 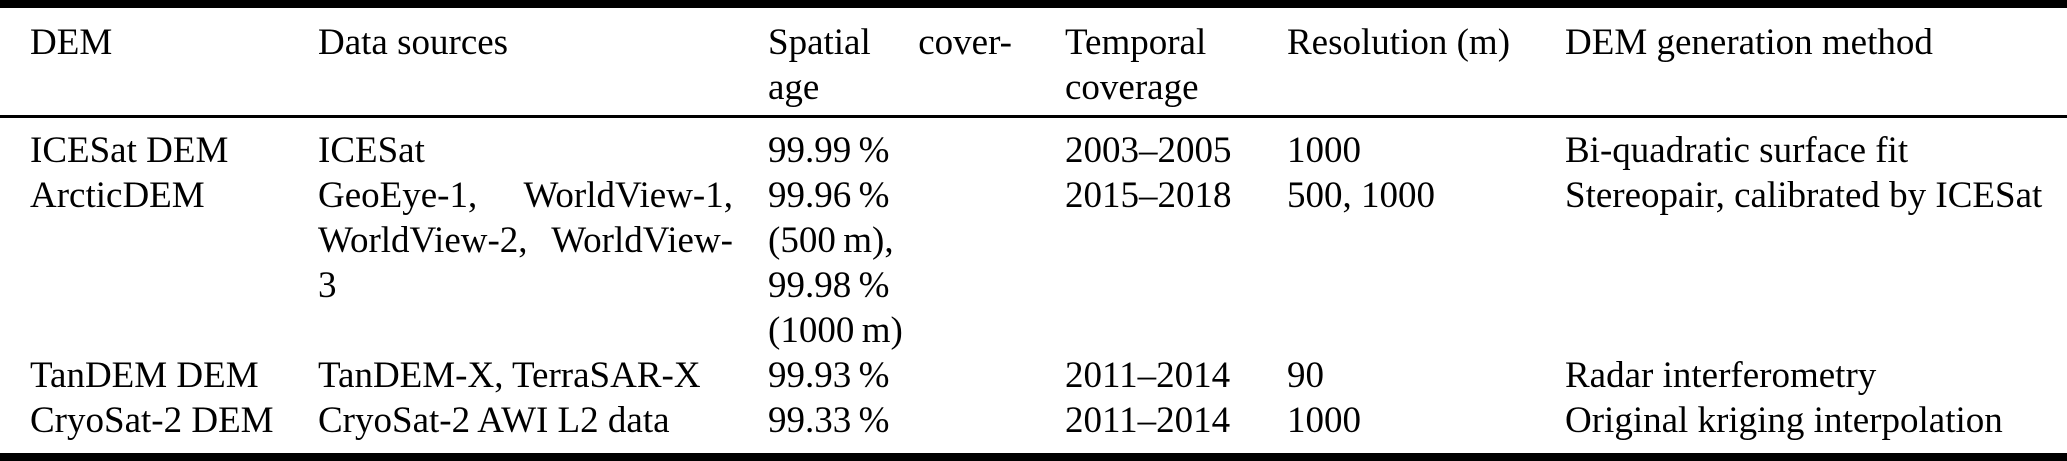 What do you see at coordinates (1721, 375) in the screenshot?
I see `method-value: Radar interferometry` at bounding box center [1721, 375].